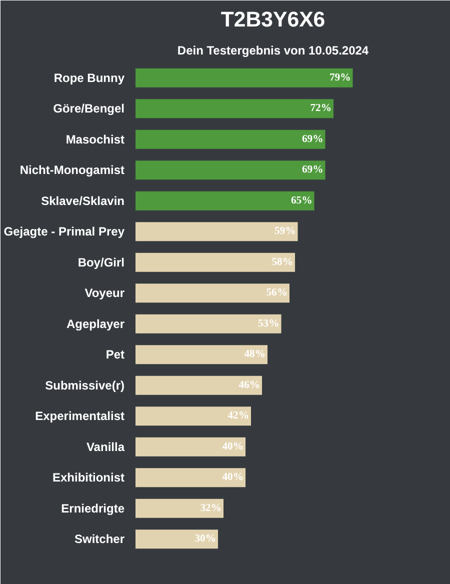  Describe the element at coordinates (340, 78) in the screenshot. I see `data-label: 79%` at that location.